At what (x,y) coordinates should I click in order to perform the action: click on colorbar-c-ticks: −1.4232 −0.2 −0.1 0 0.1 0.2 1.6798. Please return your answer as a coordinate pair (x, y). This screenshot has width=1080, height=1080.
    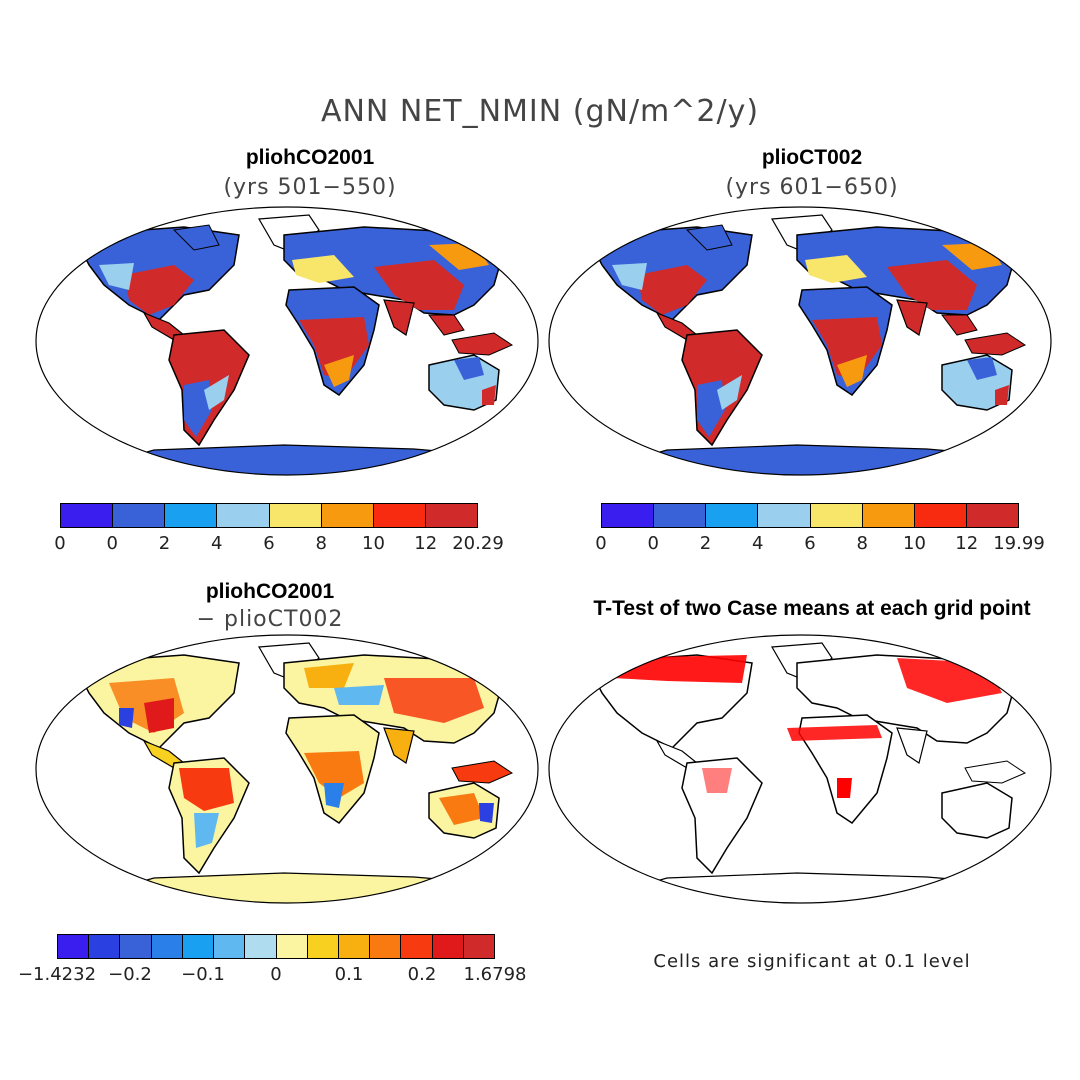
    Looking at the image, I should click on (272, 976).